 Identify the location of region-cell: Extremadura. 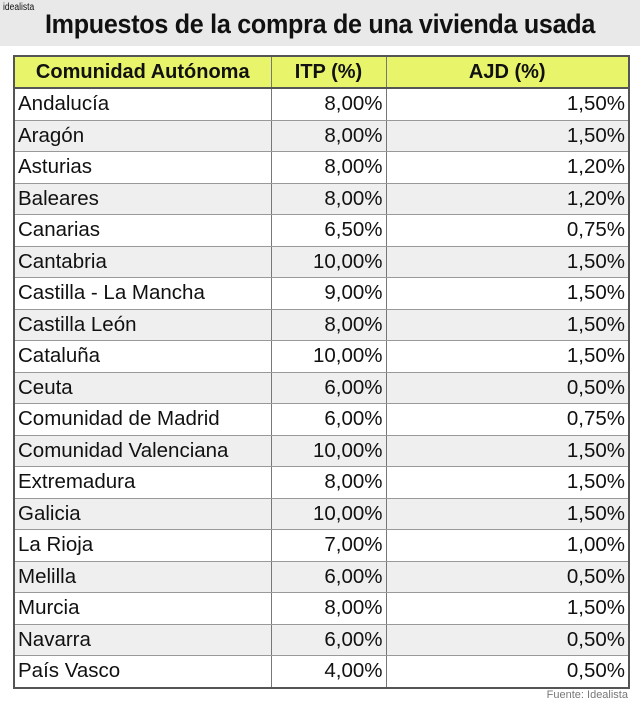
(142, 482).